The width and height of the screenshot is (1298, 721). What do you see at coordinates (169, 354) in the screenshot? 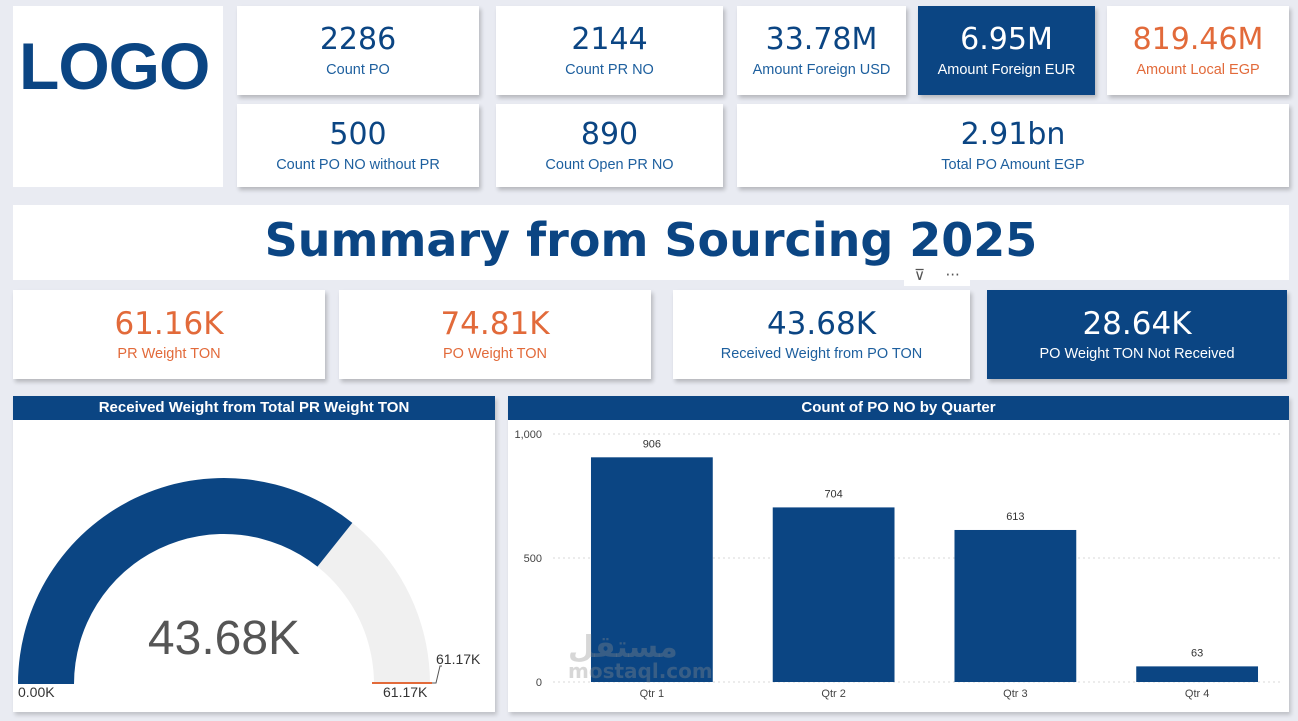
I see `kpi-label: PR Weight TON` at bounding box center [169, 354].